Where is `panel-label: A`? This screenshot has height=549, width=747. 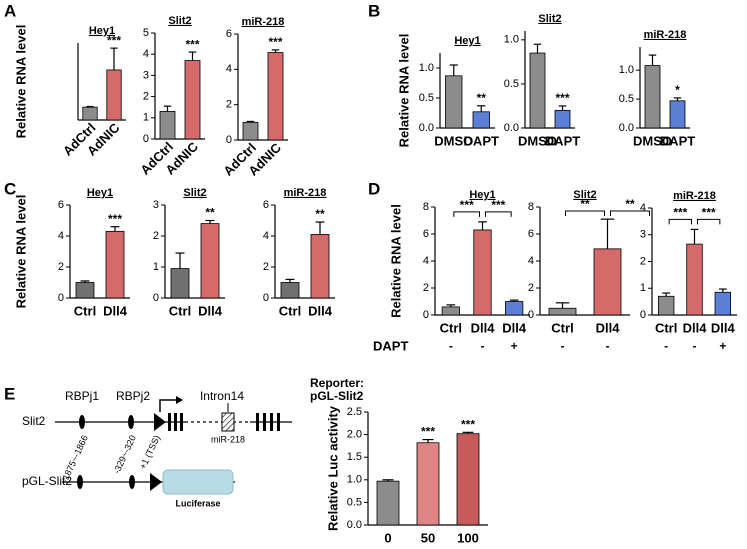
panel-label: A is located at coordinates (10, 10).